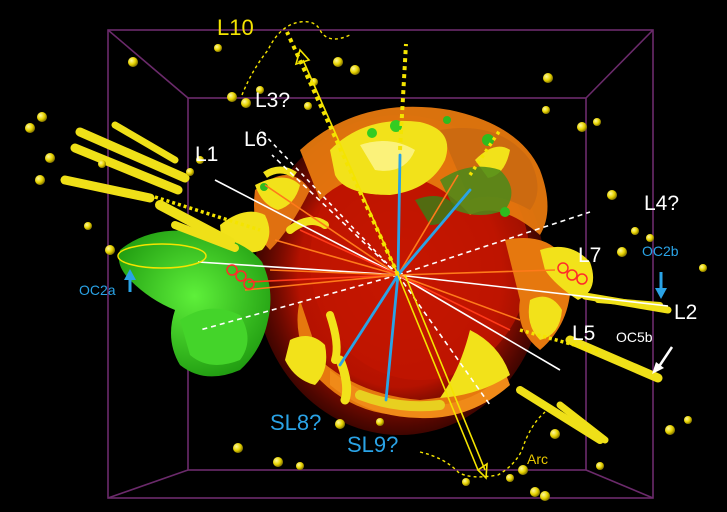 Image resolution: width=727 pixels, height=512 pixels. What do you see at coordinates (97, 290) in the screenshot?
I see `label-oc2a: OC2a` at bounding box center [97, 290].